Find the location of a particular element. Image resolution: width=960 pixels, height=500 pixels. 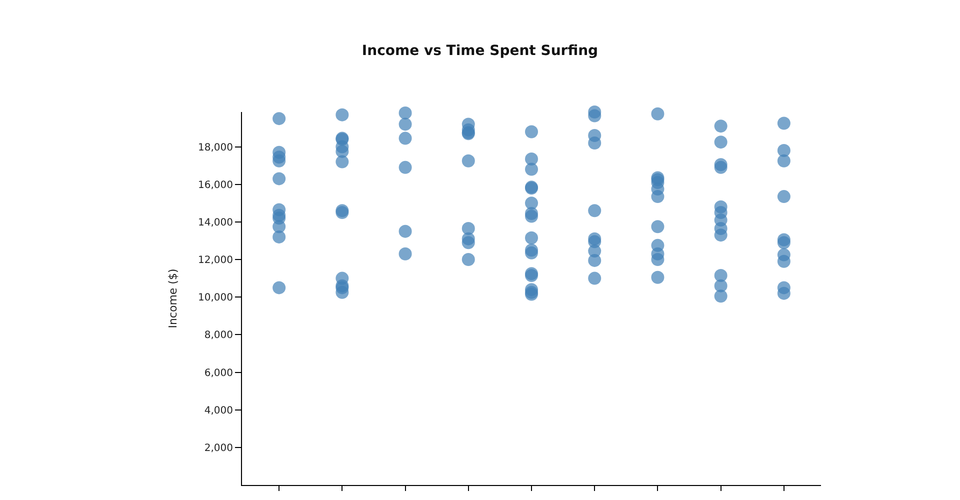

y-tick-label: 6,000 is located at coordinates (218, 373).